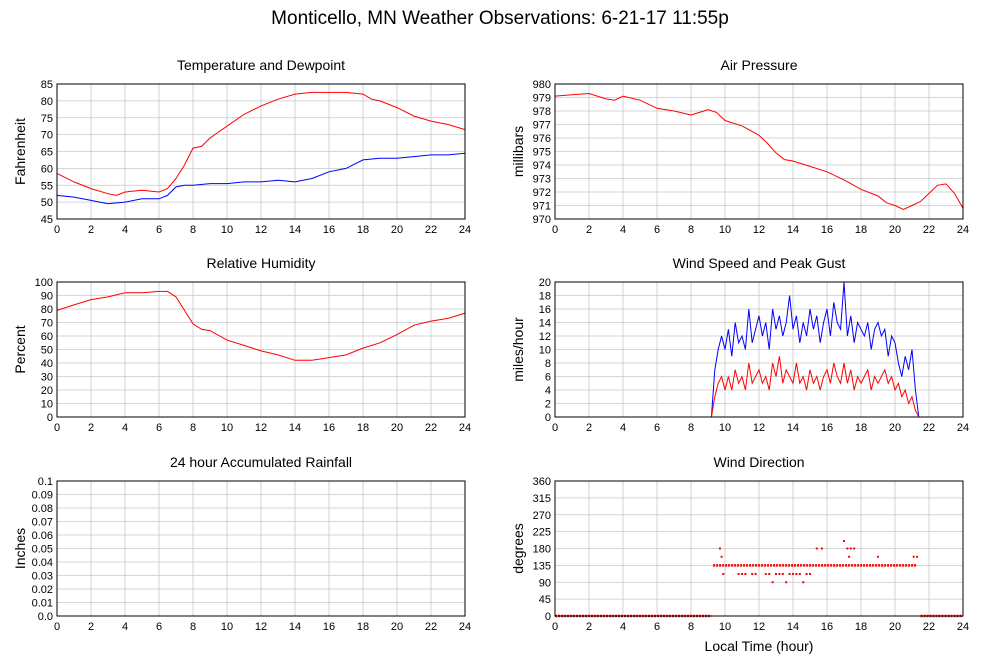  What do you see at coordinates (47, 119) in the screenshot?
I see `y-tick-label: 75` at bounding box center [47, 119].